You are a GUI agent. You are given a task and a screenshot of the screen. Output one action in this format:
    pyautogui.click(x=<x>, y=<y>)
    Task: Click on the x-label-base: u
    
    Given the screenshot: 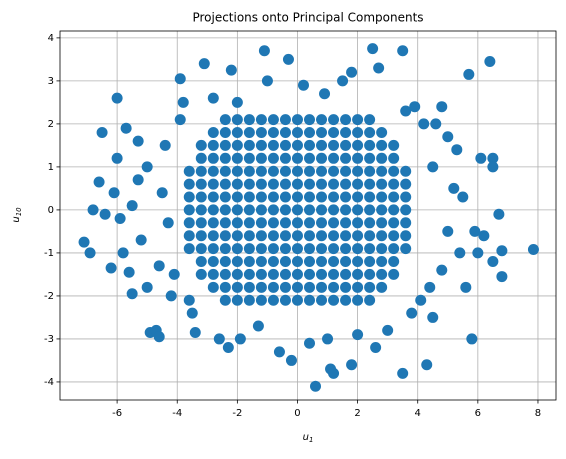 What is the action you would take?
    pyautogui.click(x=306, y=437)
    